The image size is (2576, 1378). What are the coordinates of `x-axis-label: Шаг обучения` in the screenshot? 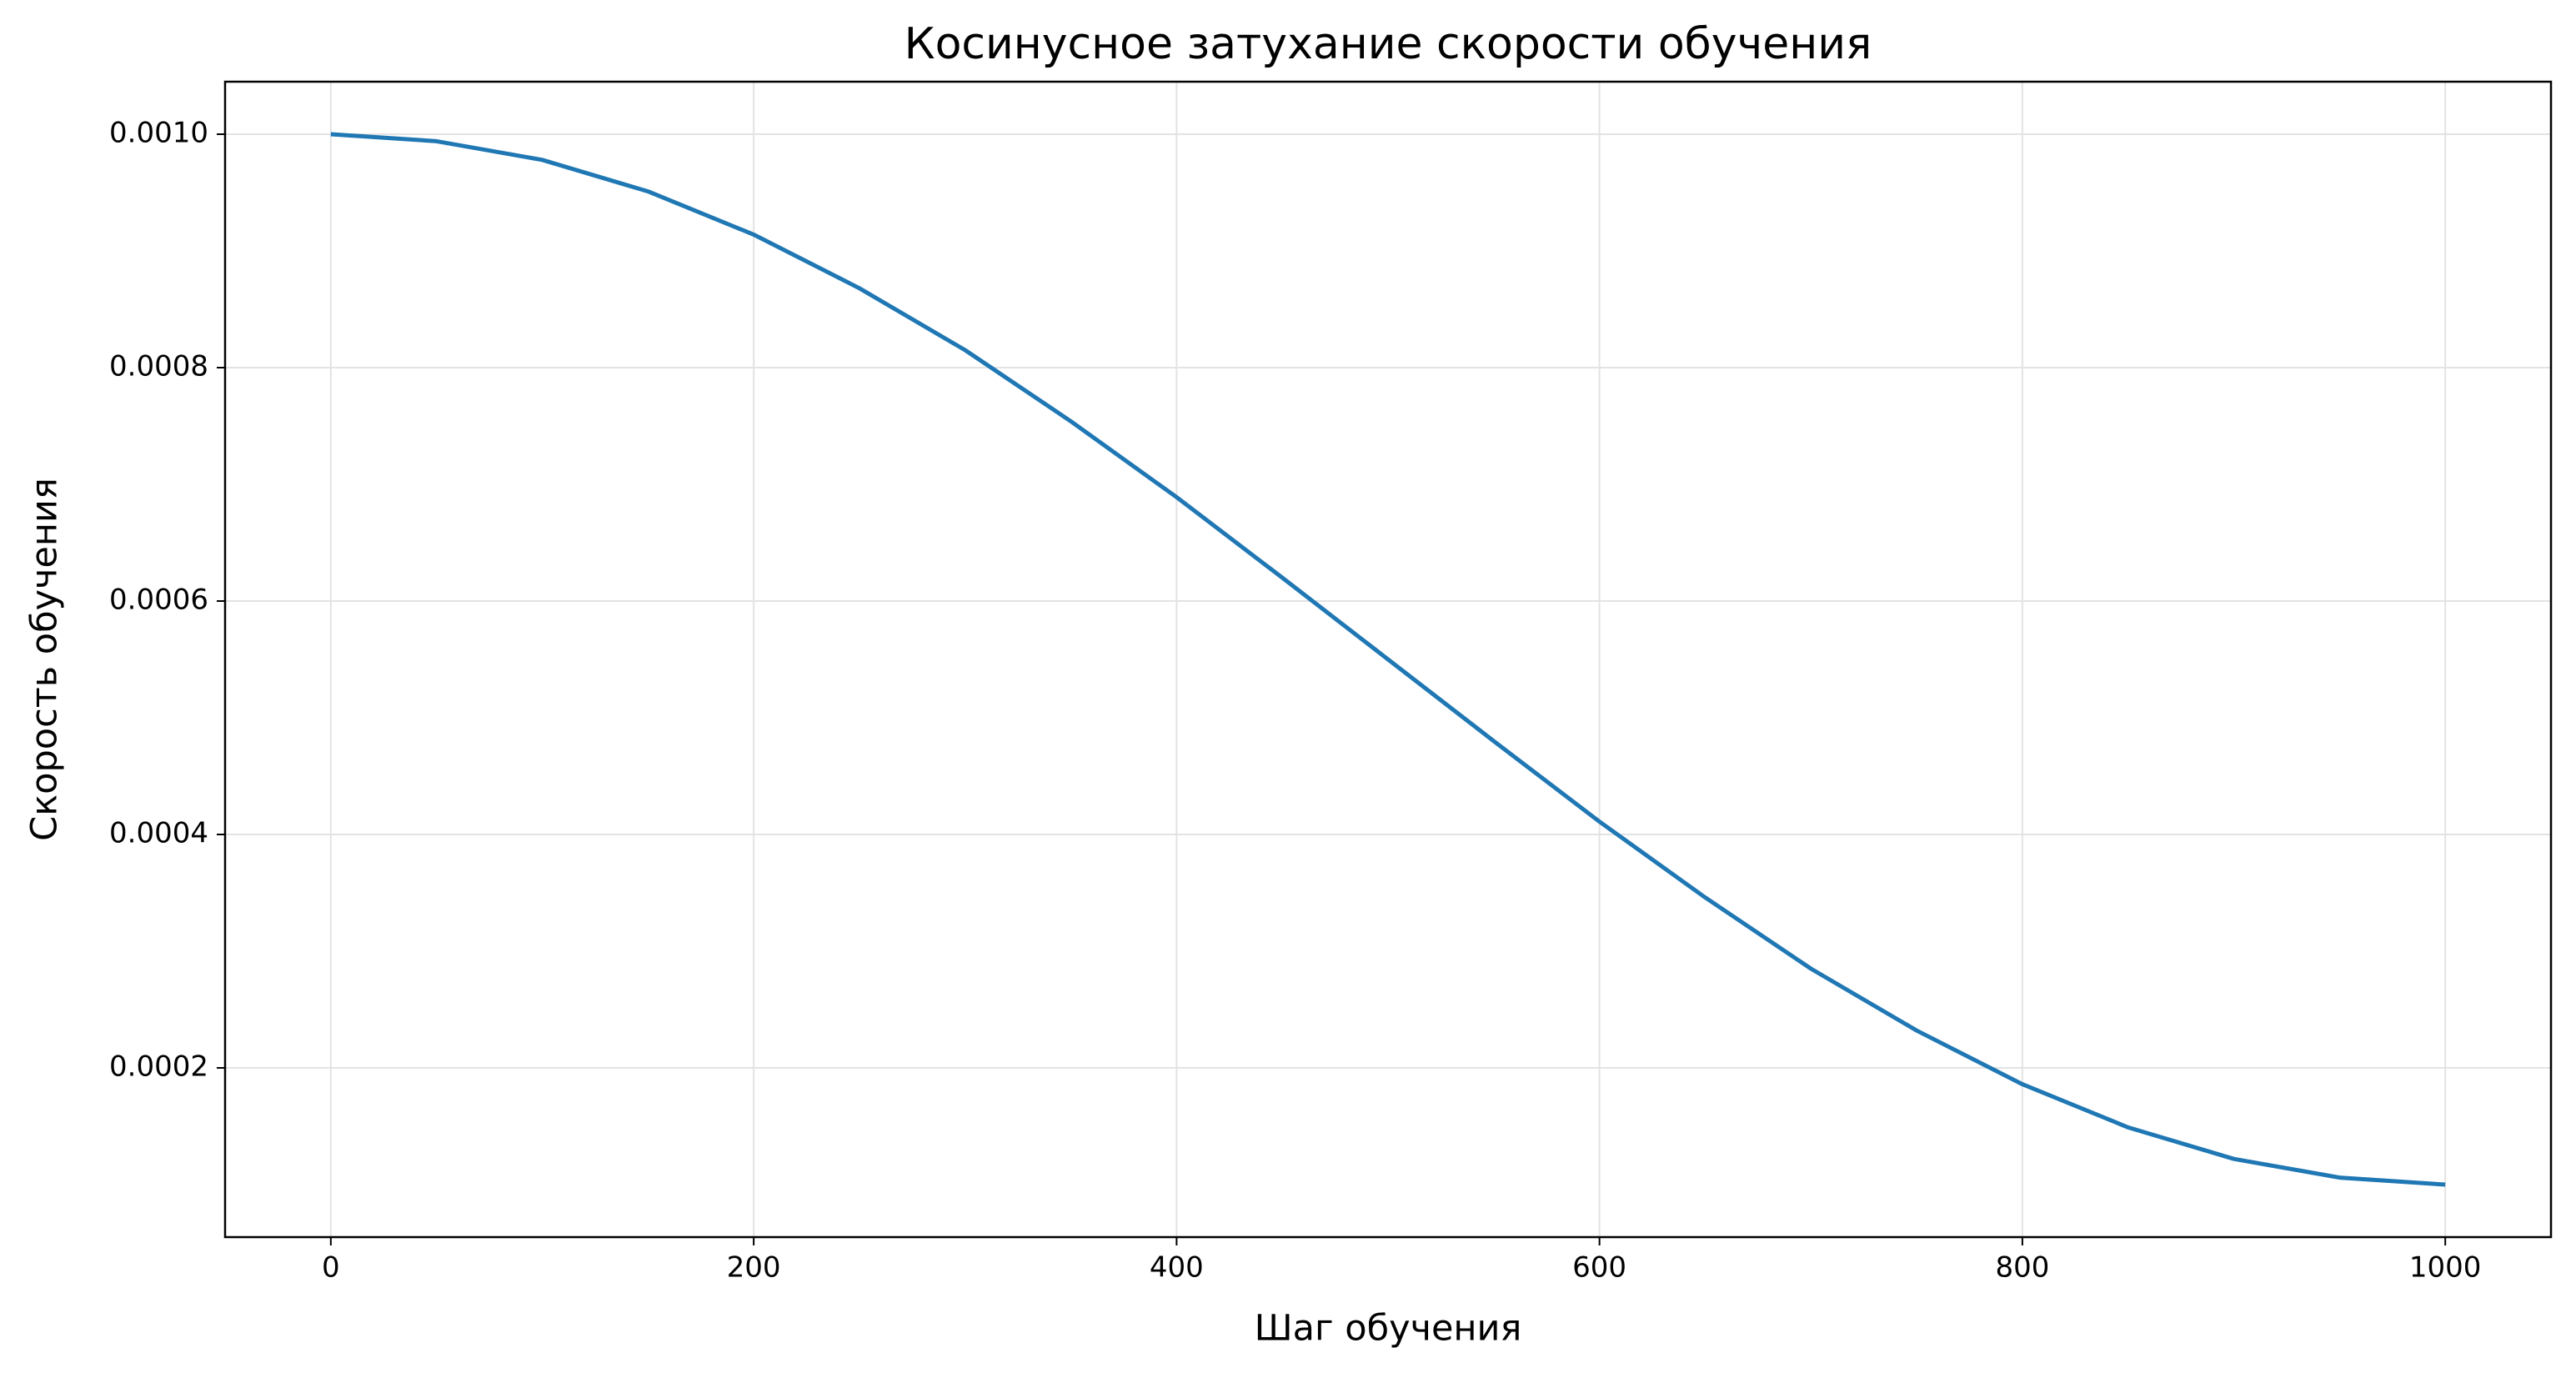 It's located at (1388, 1329).